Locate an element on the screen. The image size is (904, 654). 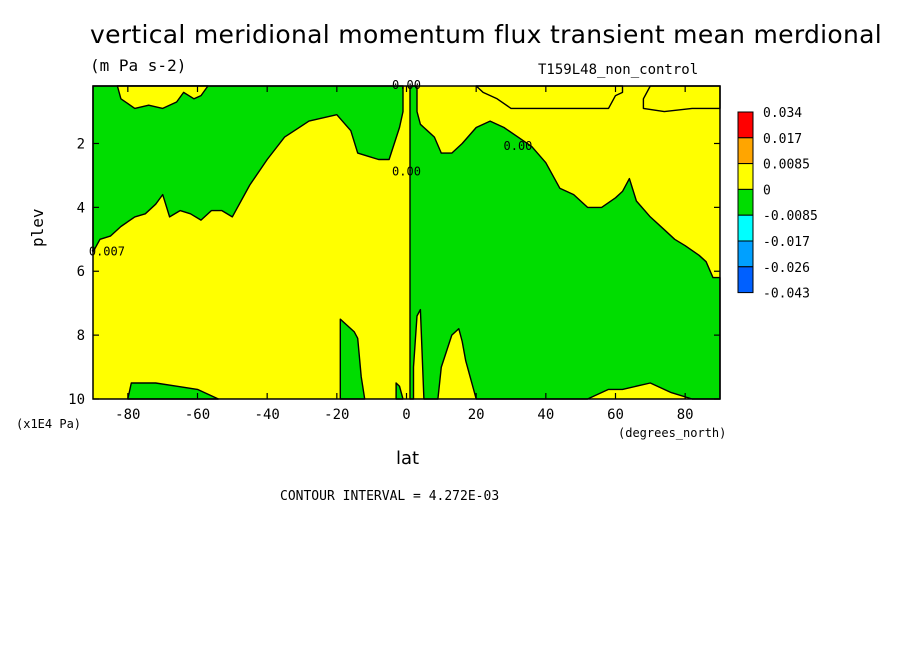
x-tick-label: -20 is located at coordinates (336, 415).